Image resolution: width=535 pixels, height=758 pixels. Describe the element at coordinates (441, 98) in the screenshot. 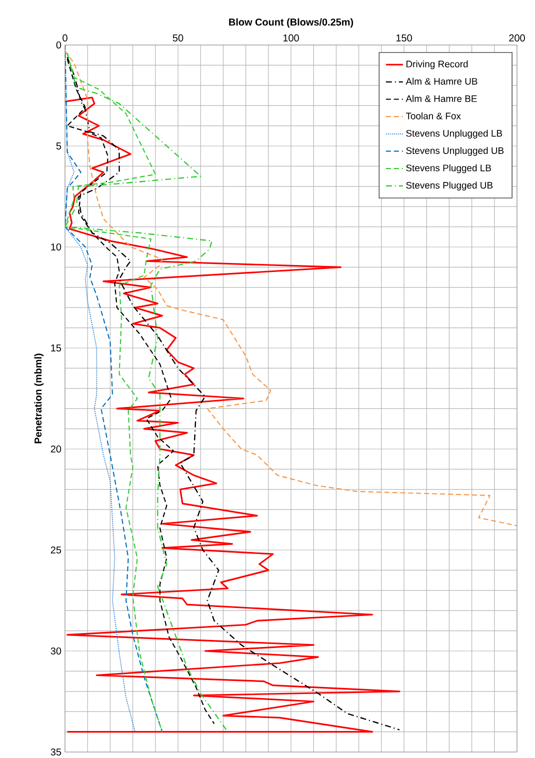

I see `legend-label: Alm & Hamre BE` at that location.